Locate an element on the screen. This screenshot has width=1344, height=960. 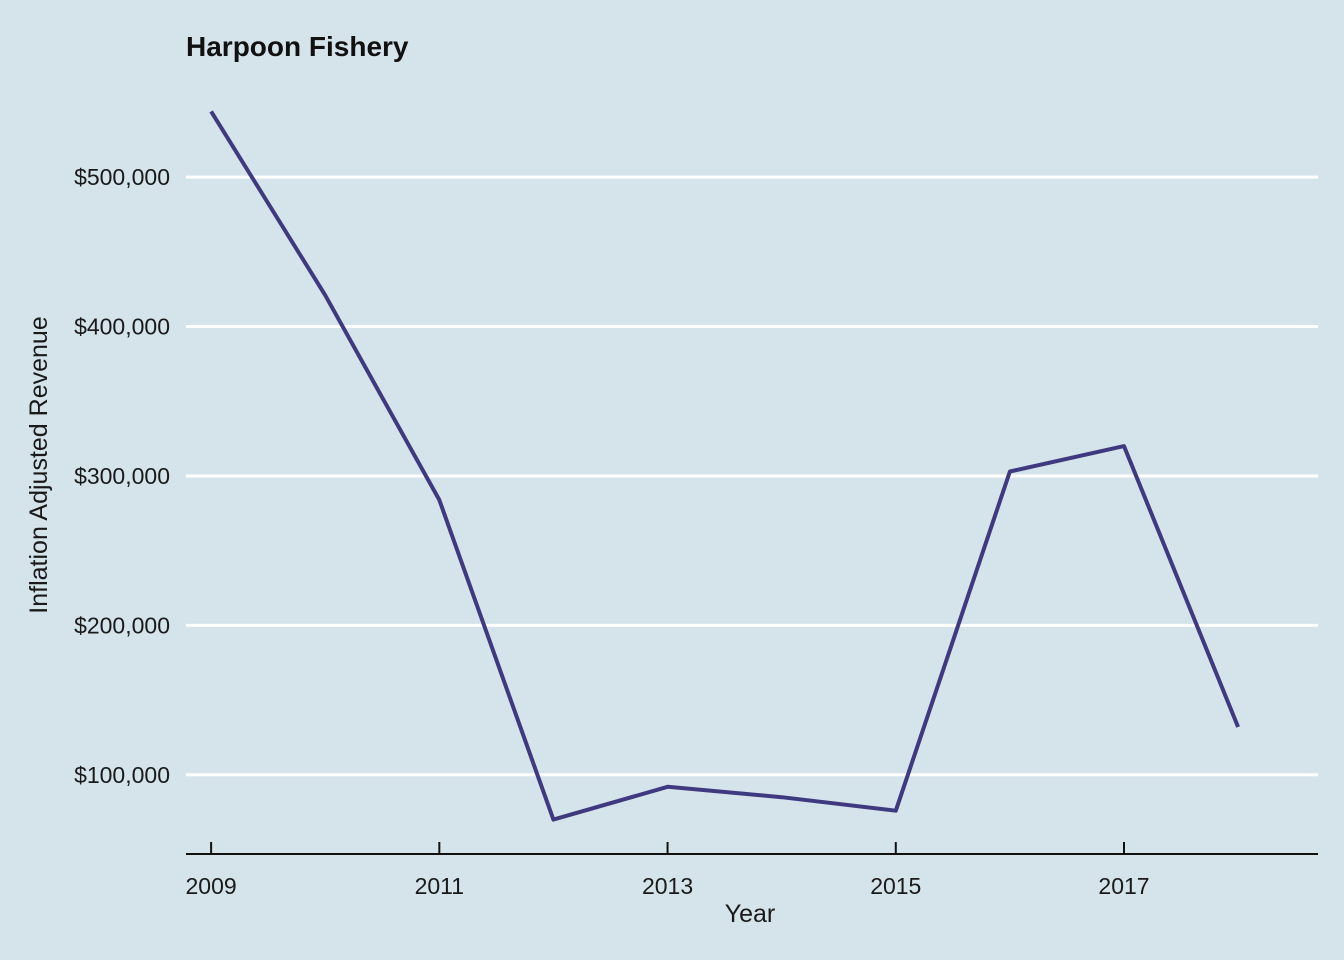
x-axis: 2009 2011 2013 2015 2017 is located at coordinates (752, 870).